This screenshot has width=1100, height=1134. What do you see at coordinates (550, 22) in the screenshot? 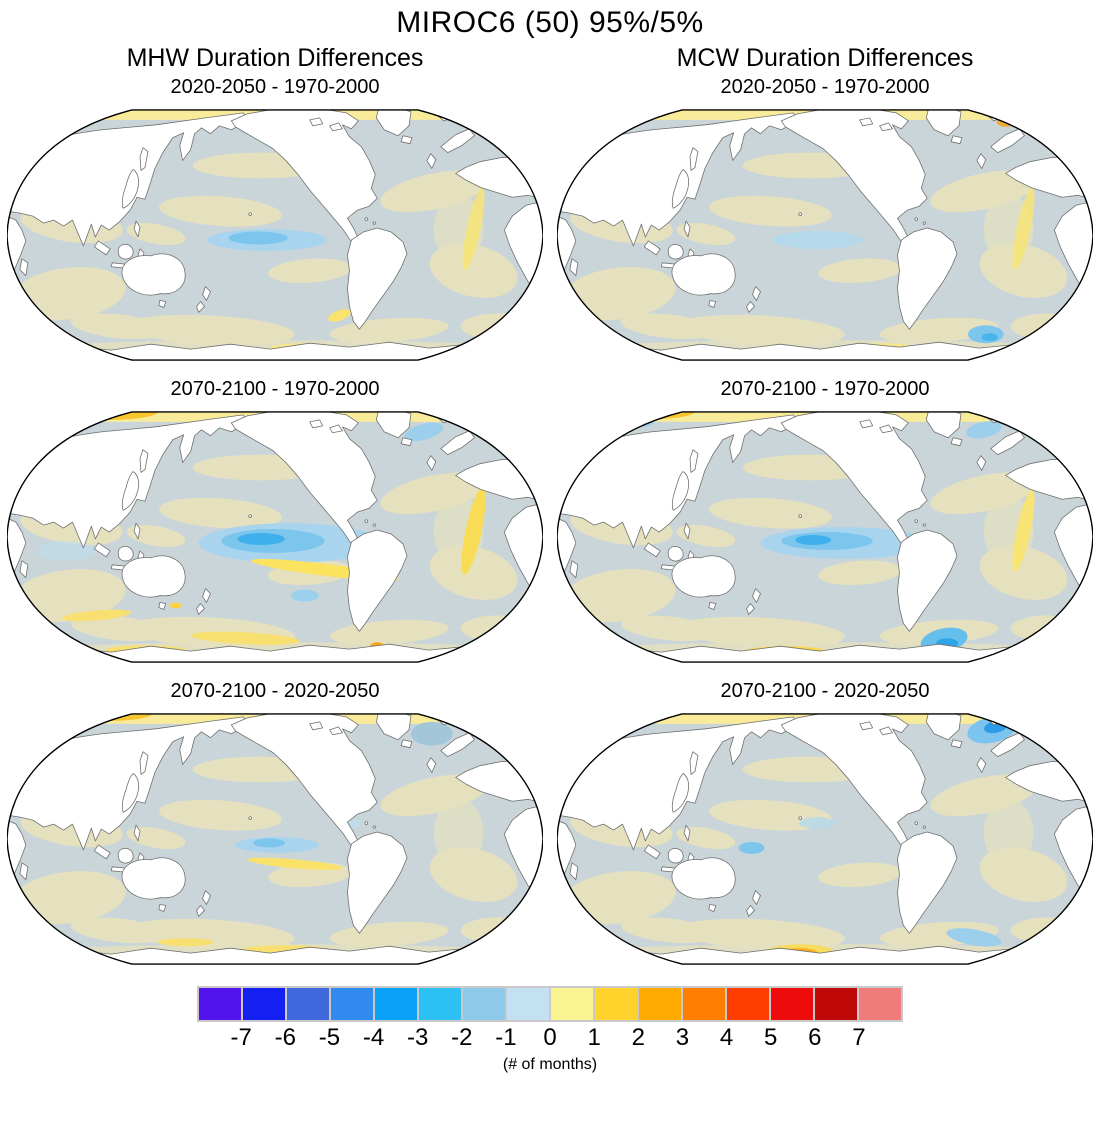
I see `figure-title: MIROC6 (50) 95%/5%` at bounding box center [550, 22].